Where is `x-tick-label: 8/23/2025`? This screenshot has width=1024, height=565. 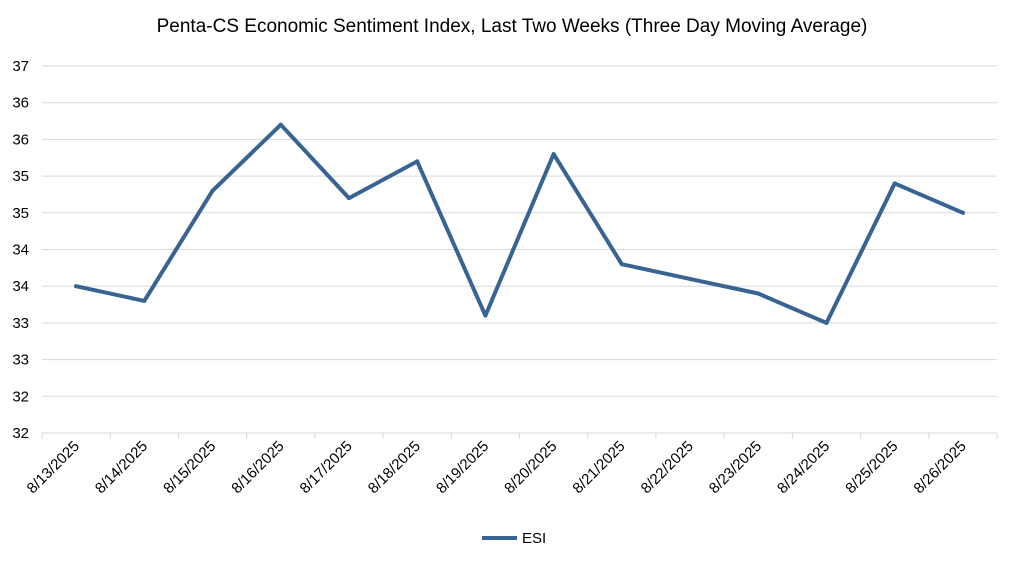 x-tick-label: 8/23/2025 is located at coordinates (735, 467).